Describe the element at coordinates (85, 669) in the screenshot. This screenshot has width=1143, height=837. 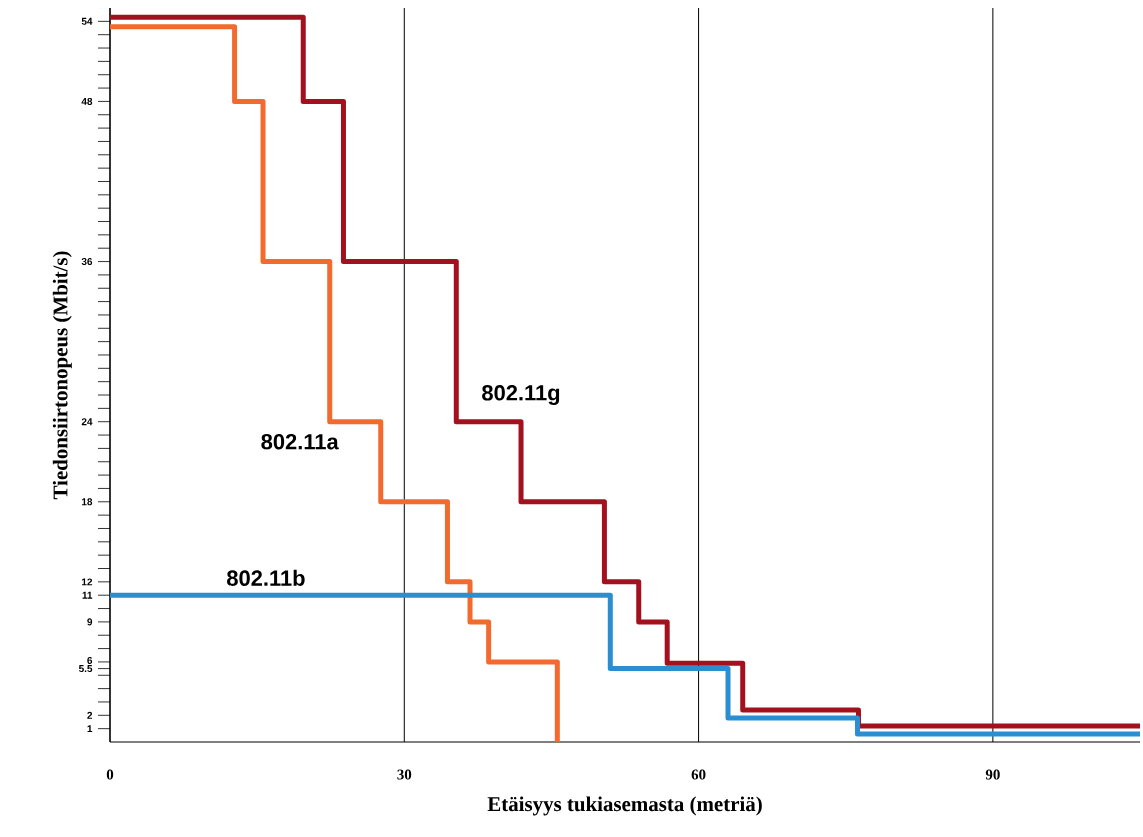
I see `y-tick-label: 5.5` at that location.